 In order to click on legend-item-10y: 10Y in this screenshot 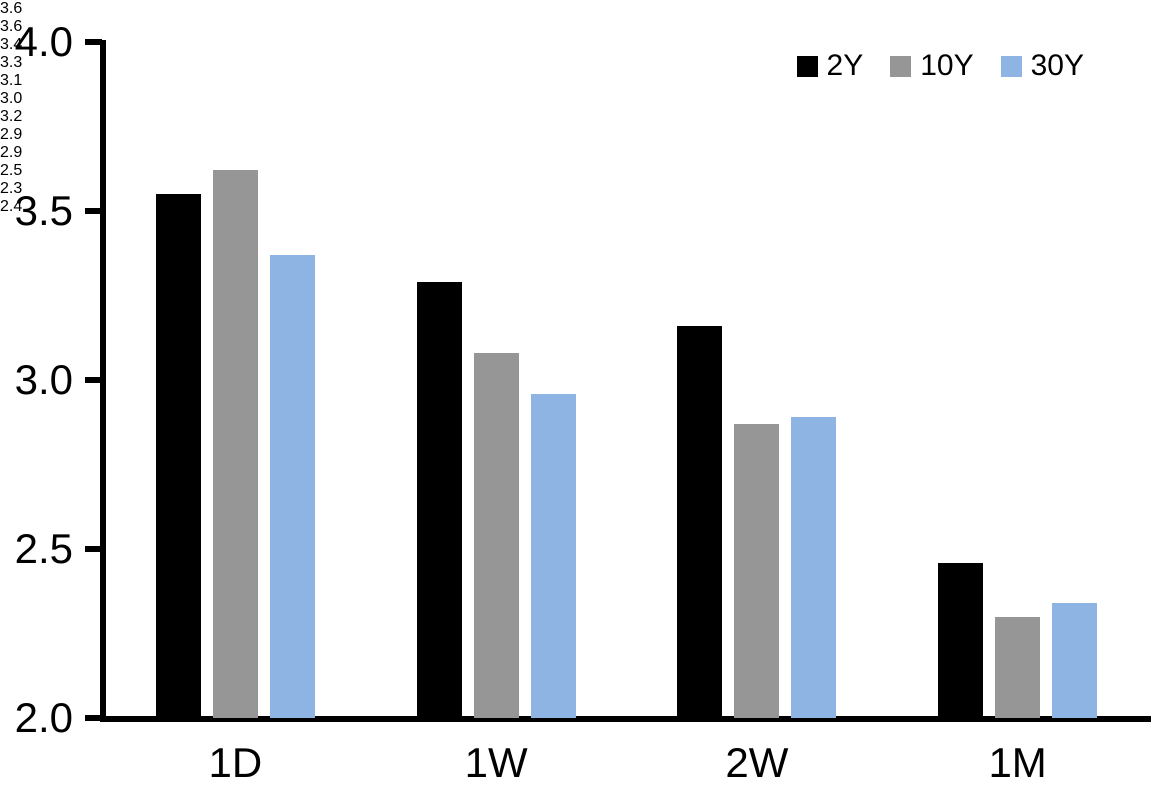, I will do `click(932, 65)`.